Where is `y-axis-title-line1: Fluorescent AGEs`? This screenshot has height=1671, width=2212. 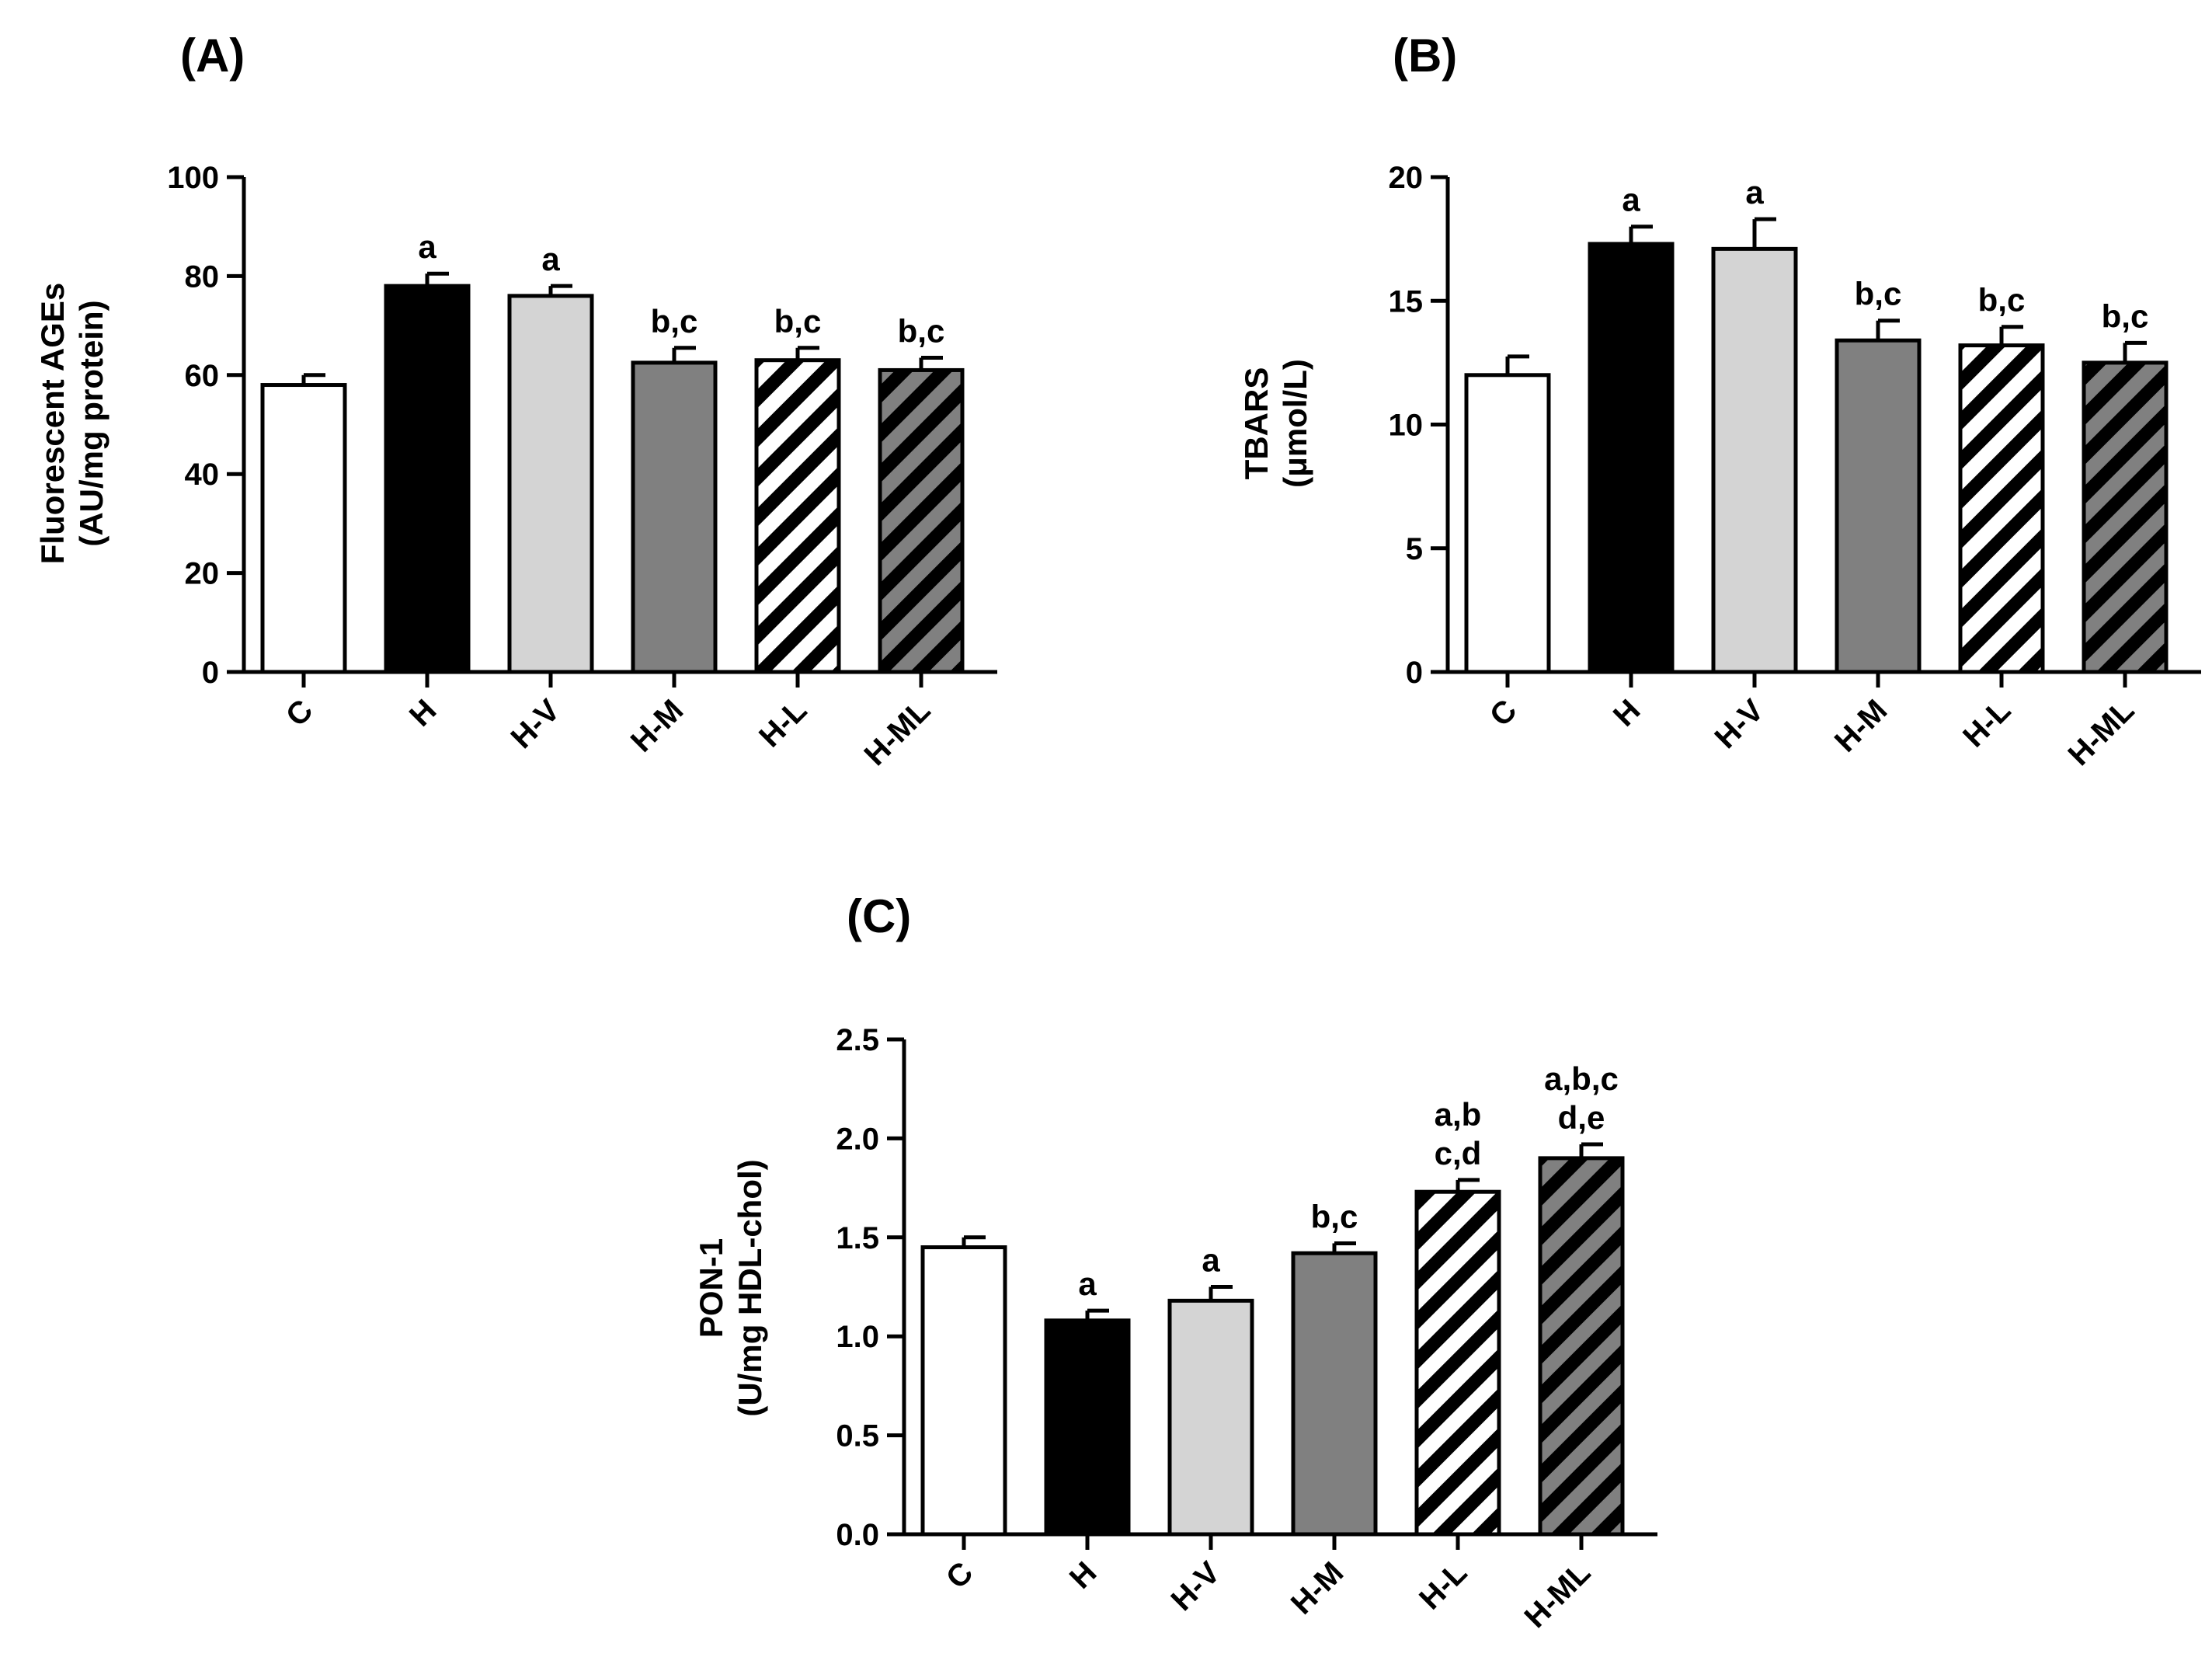 y-axis-title-line1: Fluorescent AGEs is located at coordinates (52, 424).